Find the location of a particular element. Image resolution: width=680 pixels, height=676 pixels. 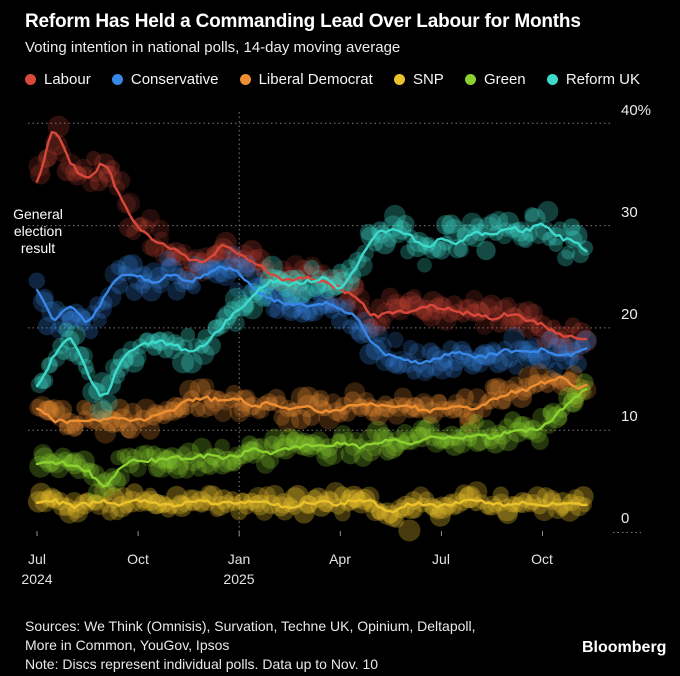

legend-label-libdem: Liberal Democrat is located at coordinates (315, 79).